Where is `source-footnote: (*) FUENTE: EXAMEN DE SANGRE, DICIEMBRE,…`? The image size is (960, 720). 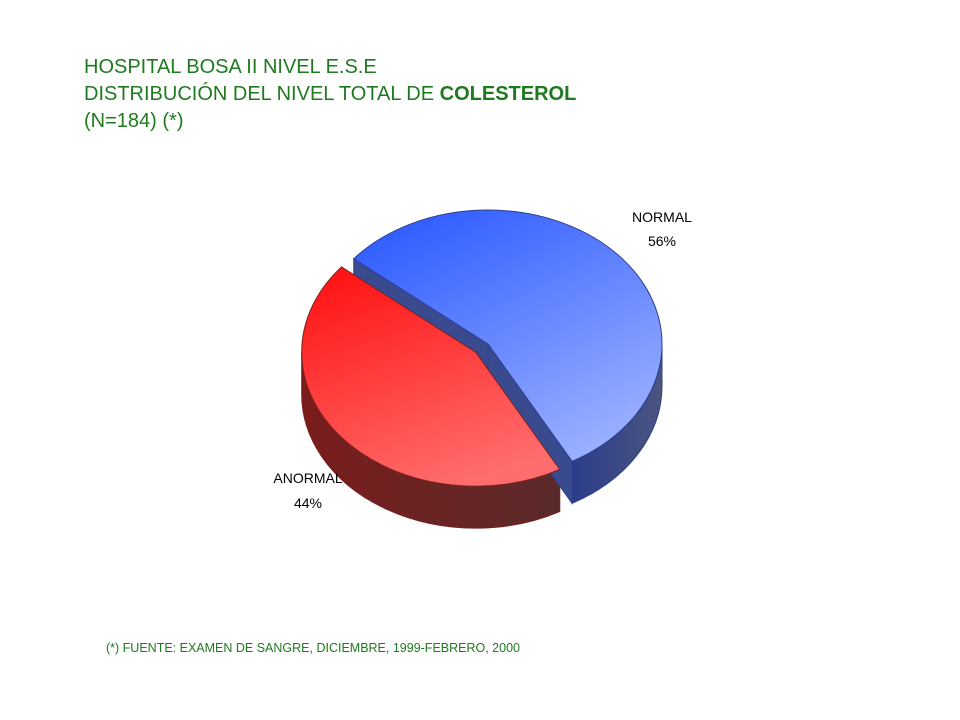 source-footnote: (*) FUENTE: EXAMEN DE SANGRE, DICIEMBRE,… is located at coordinates (313, 648).